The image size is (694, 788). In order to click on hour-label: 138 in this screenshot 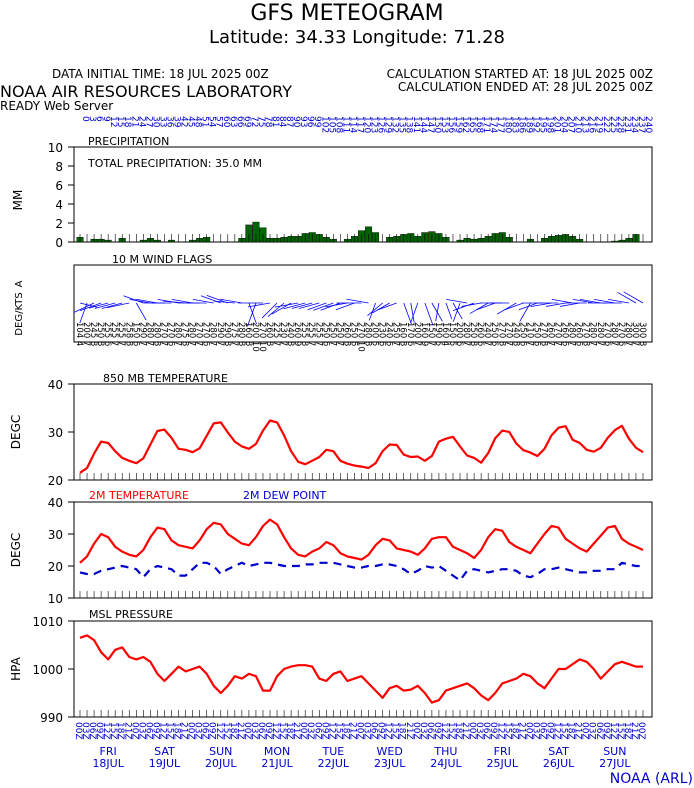, I will do `click(409, 124)`.